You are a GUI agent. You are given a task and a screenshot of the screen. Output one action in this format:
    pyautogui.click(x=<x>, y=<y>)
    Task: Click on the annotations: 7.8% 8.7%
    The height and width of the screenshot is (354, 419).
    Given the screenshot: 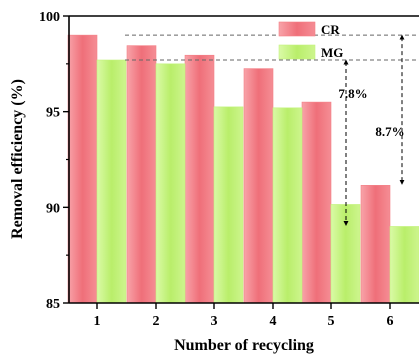 What is the action you would take?
    pyautogui.click(x=371, y=130)
    